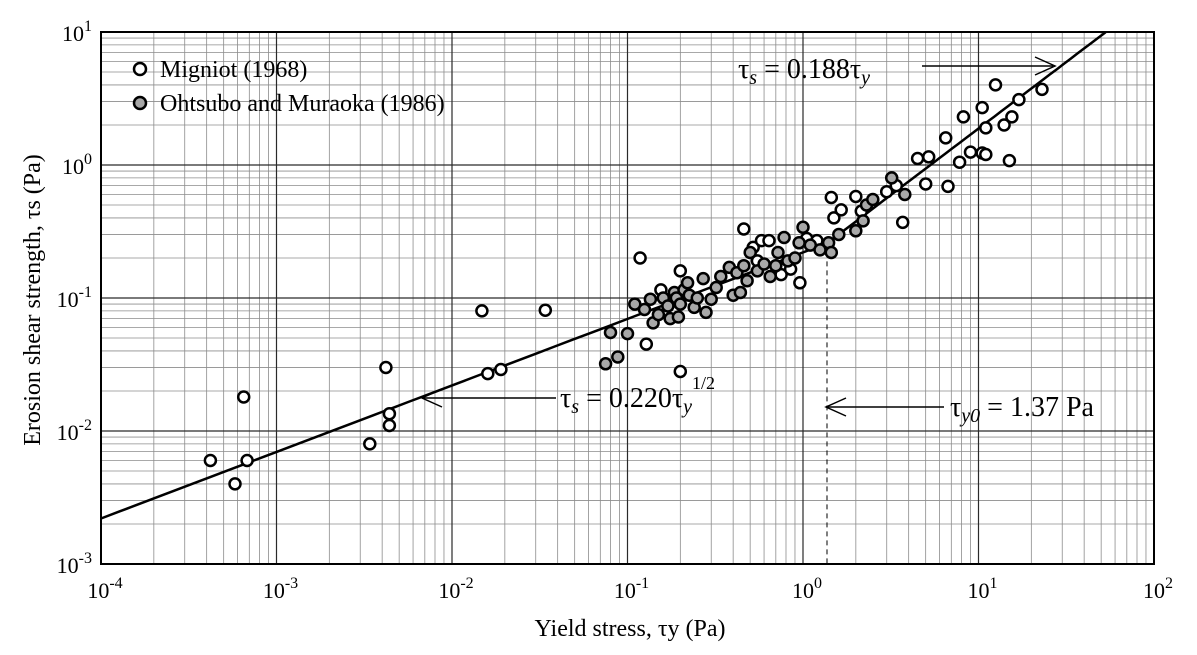  Describe the element at coordinates (804, 71) in the screenshot. I see `annotation-top-text: τs = 0.188τy` at that location.